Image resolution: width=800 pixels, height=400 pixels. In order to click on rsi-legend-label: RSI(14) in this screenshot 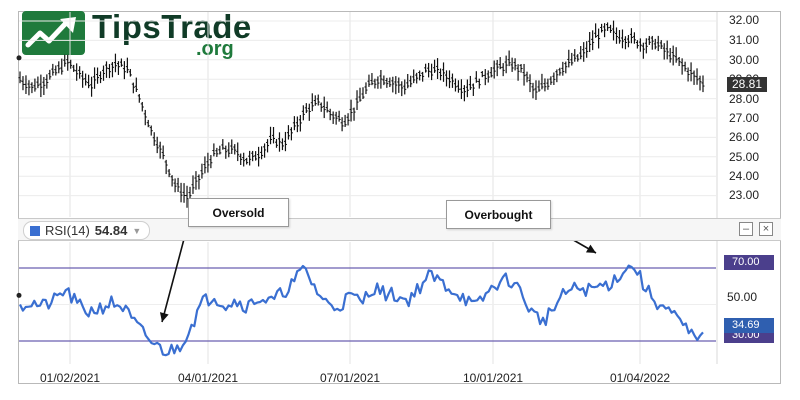, I will do `click(67, 230)`.